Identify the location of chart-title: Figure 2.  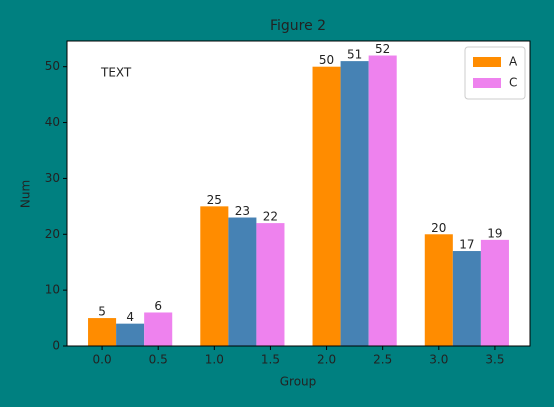
(298, 26).